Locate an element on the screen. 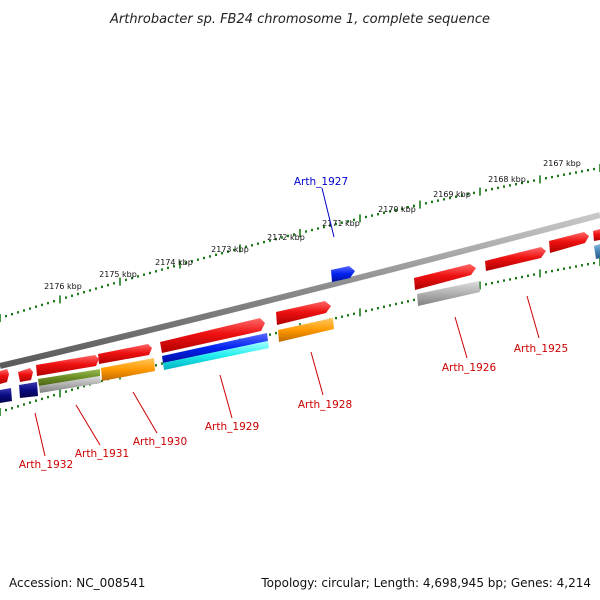 The image size is (600, 600). gene-arth-1928-upper is located at coordinates (303, 313).